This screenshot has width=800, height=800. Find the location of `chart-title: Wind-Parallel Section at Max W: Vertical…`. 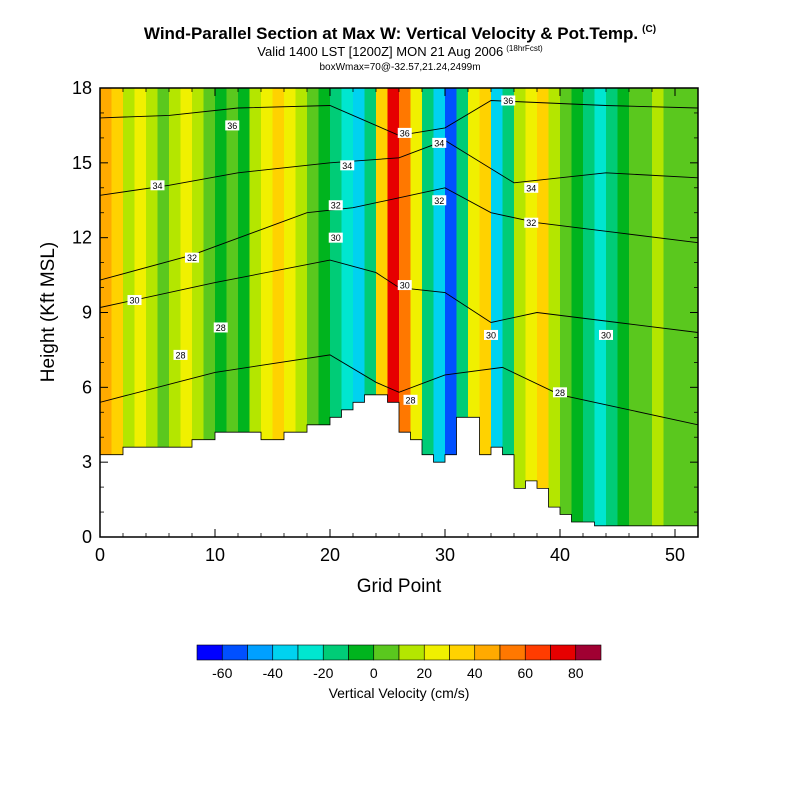

chart-title: Wind-Parallel Section at Max W: Vertical… is located at coordinates (400, 34).